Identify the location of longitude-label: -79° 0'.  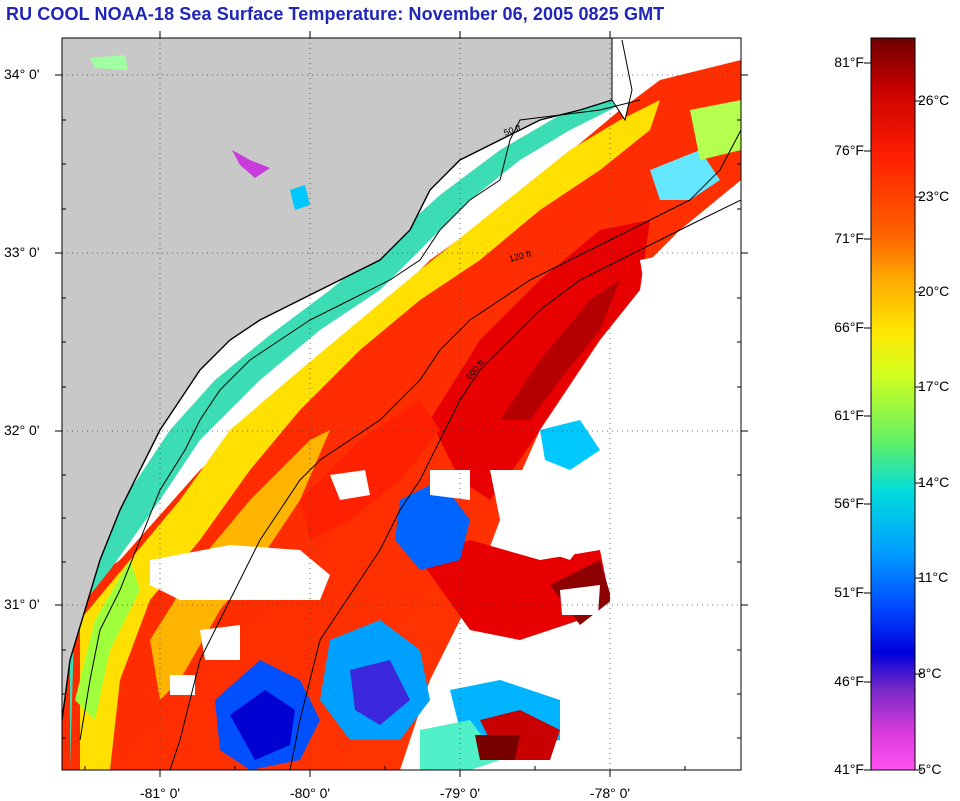
(460, 793).